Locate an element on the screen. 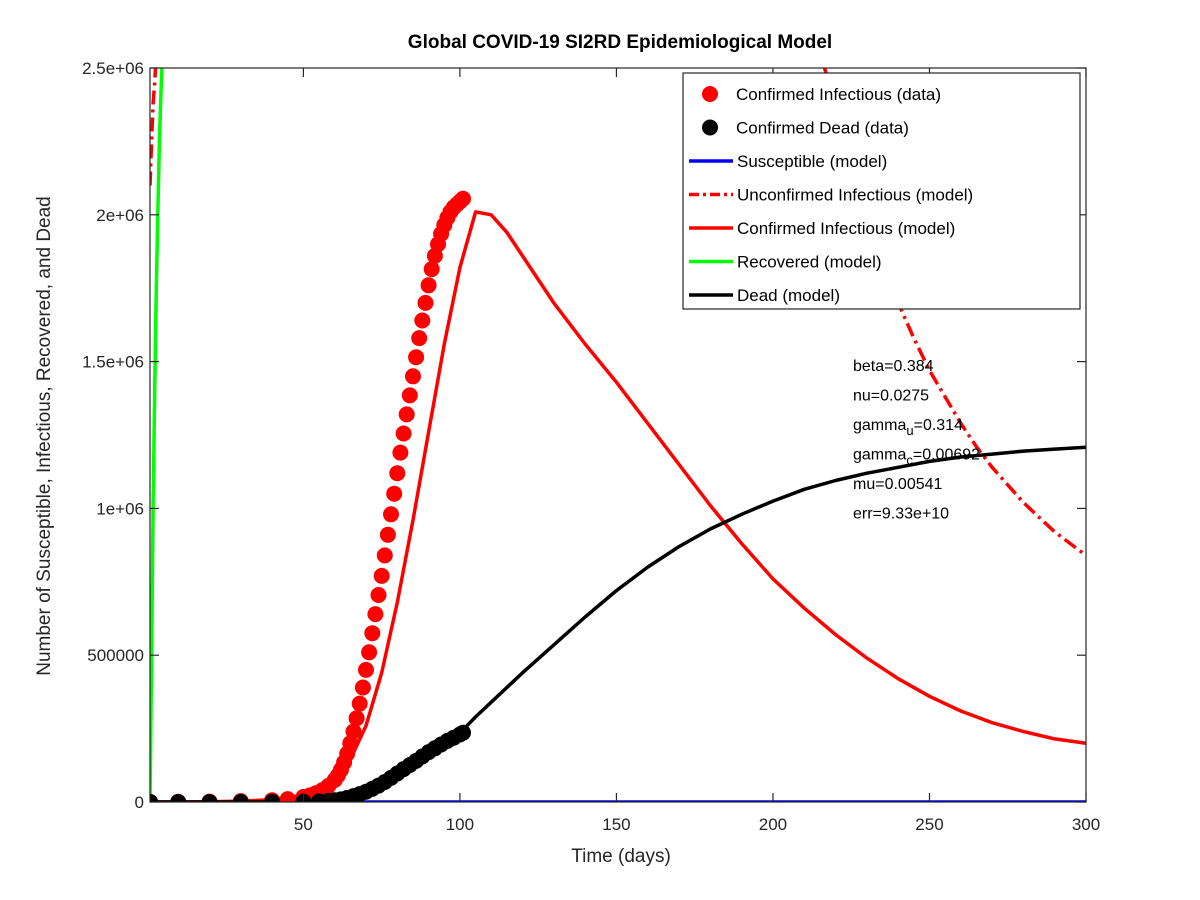 This screenshot has height=900, width=1200. legend-box is located at coordinates (881, 191).